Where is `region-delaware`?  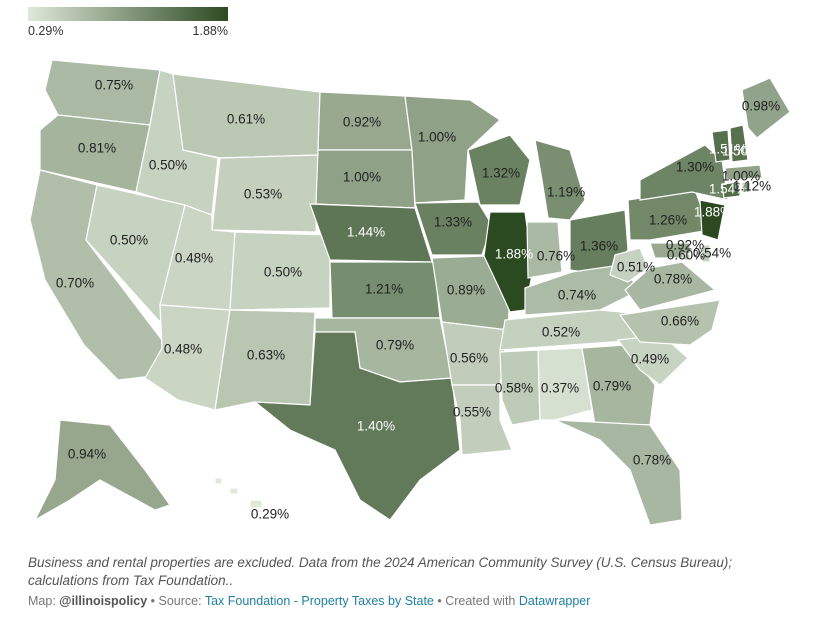
region-delaware is located at coordinates (706, 253).